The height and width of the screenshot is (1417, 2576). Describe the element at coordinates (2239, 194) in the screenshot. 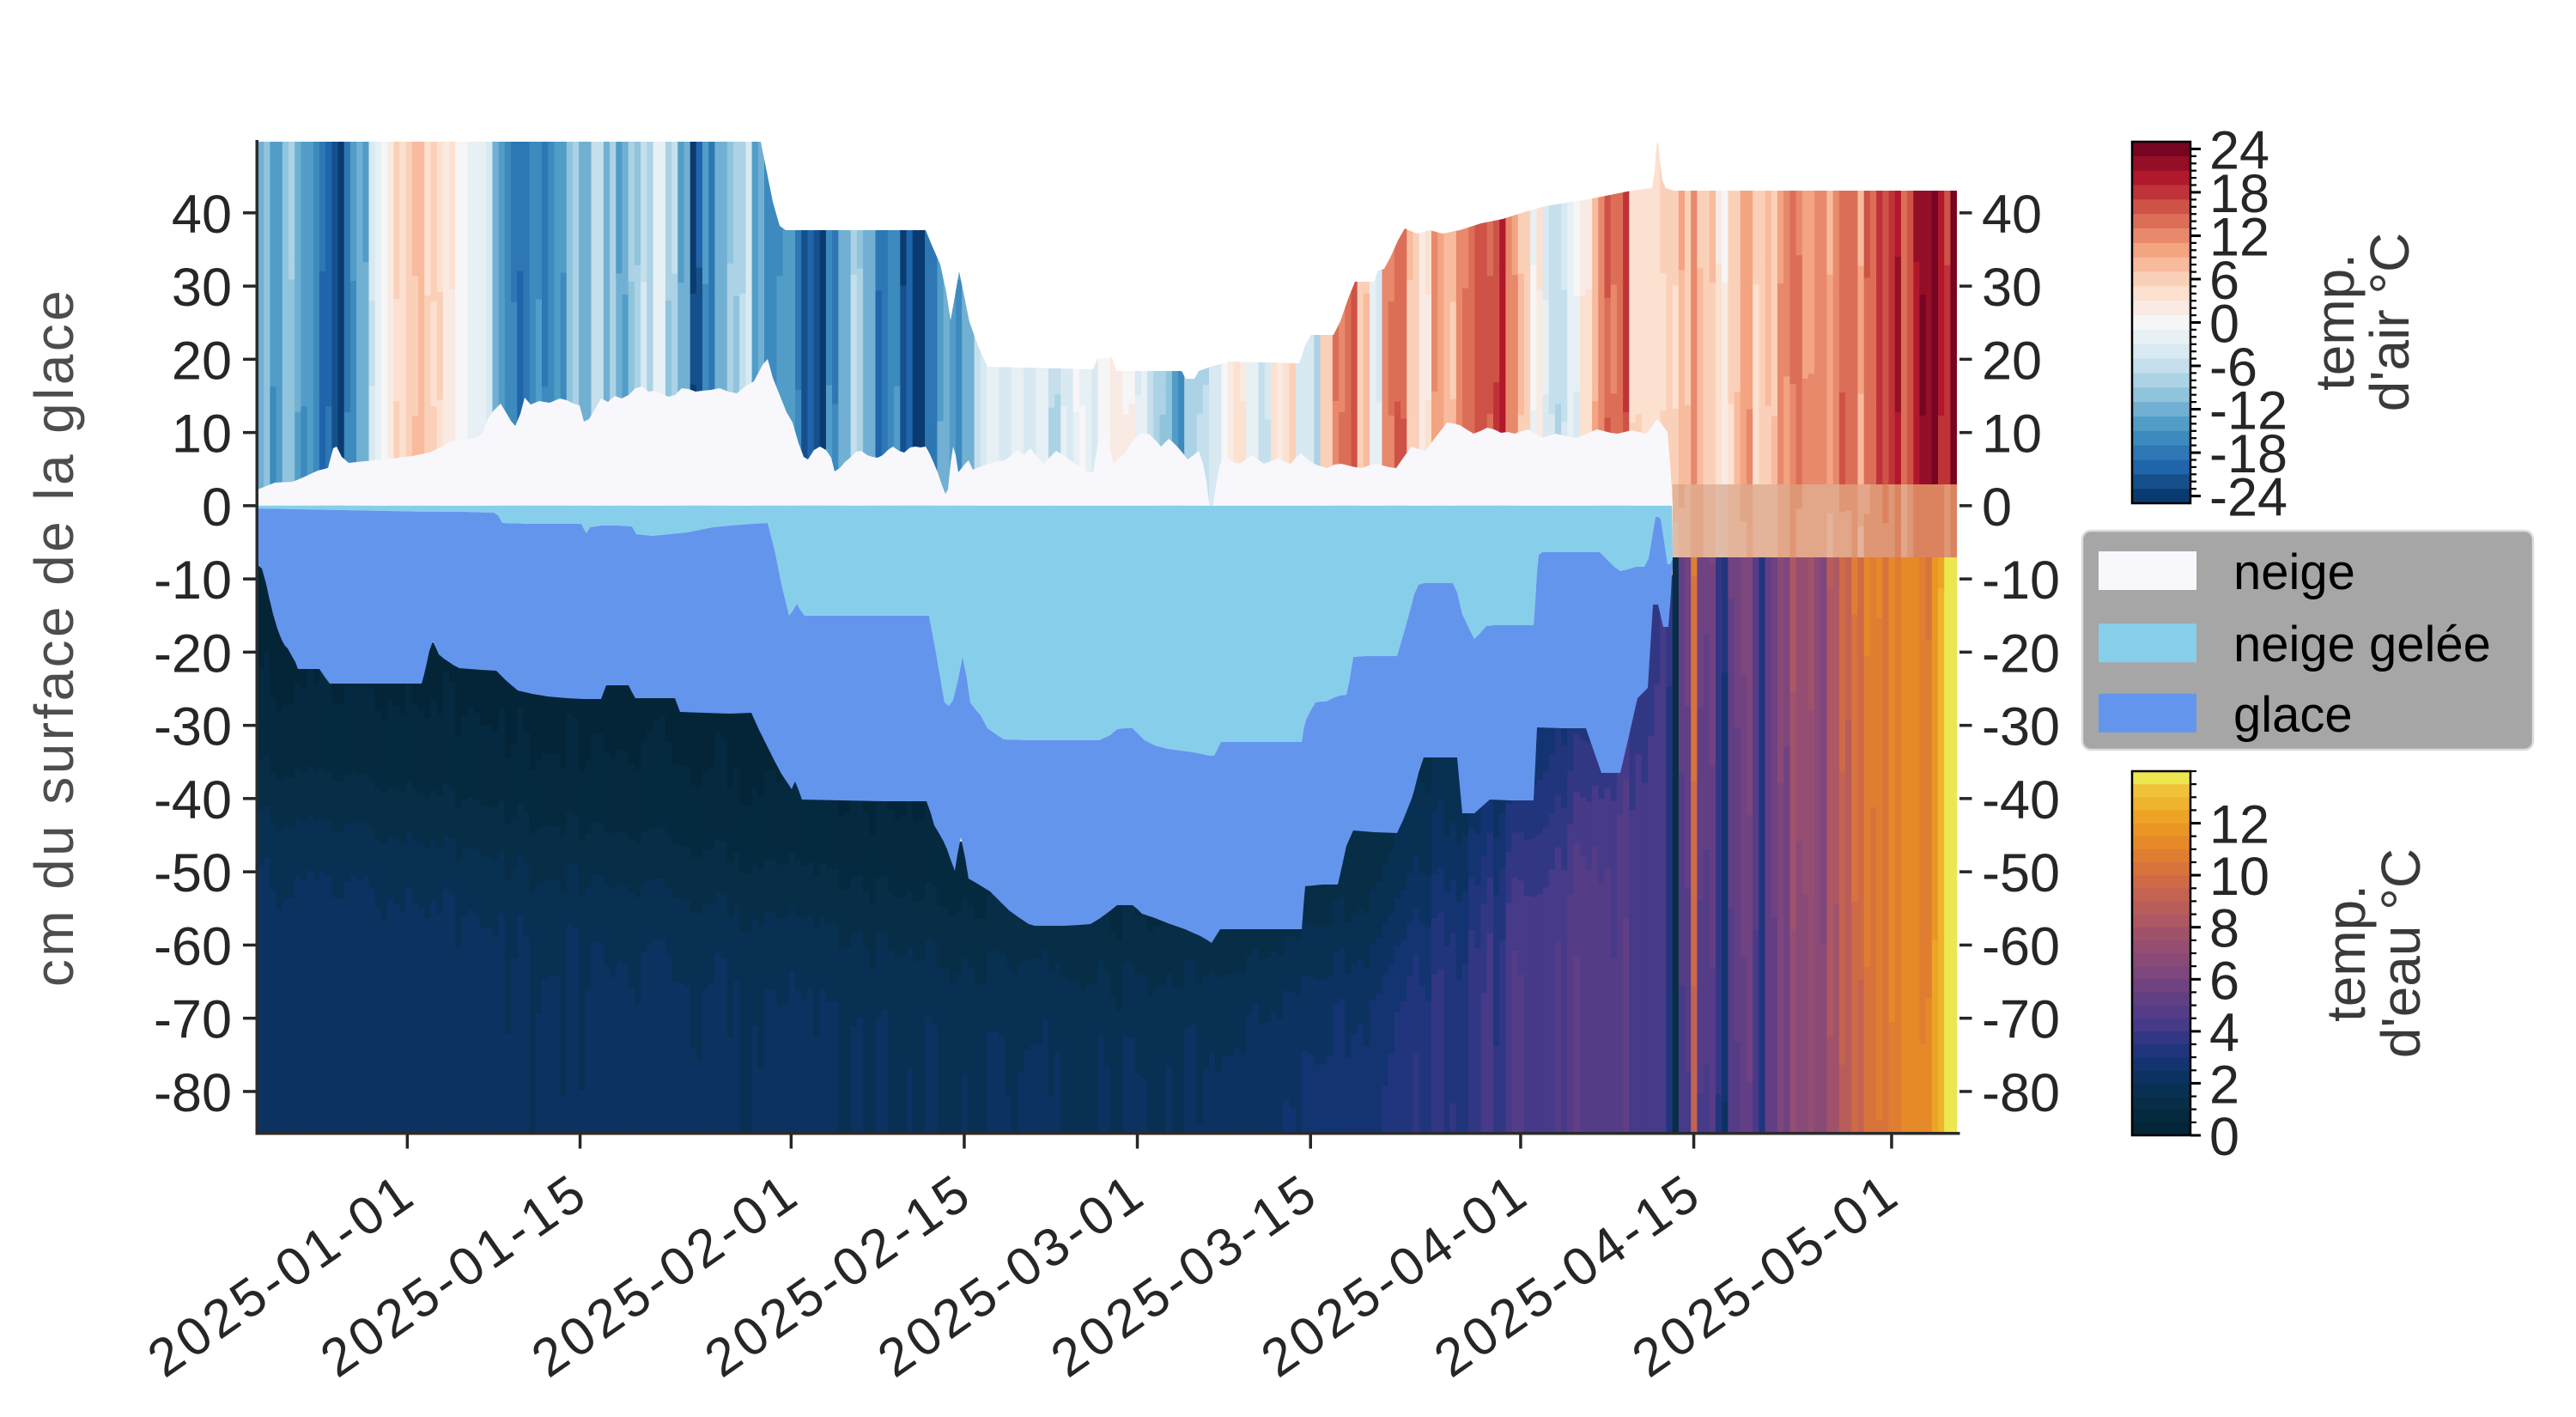

I see `svg-text: 18` at that location.